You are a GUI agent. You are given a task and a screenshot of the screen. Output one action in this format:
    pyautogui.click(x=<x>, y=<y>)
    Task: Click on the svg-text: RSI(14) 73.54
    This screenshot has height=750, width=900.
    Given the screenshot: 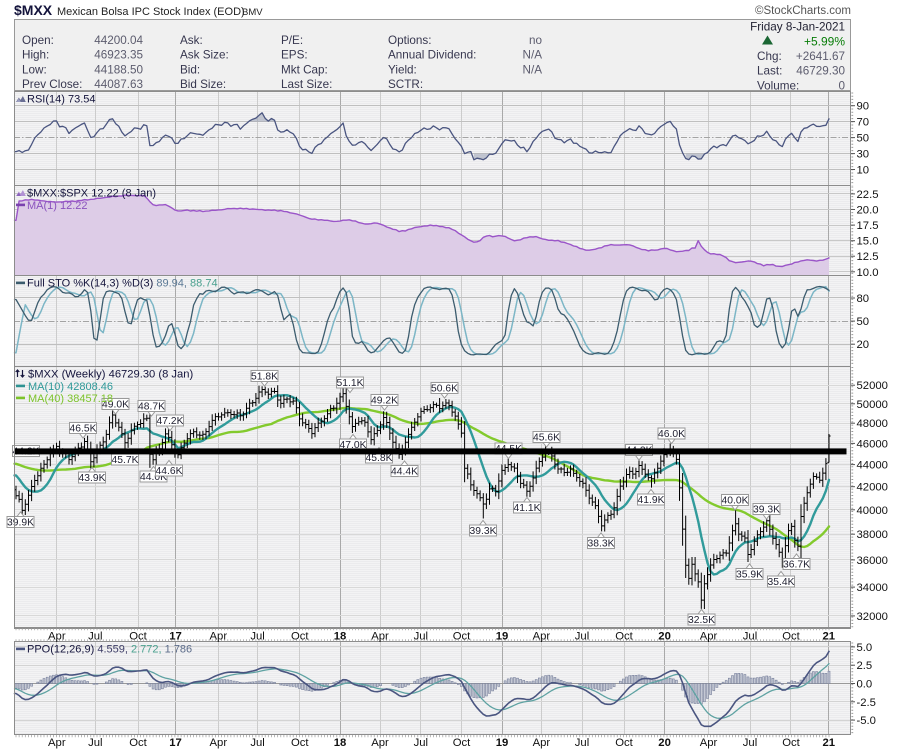 What is the action you would take?
    pyautogui.click(x=61, y=100)
    